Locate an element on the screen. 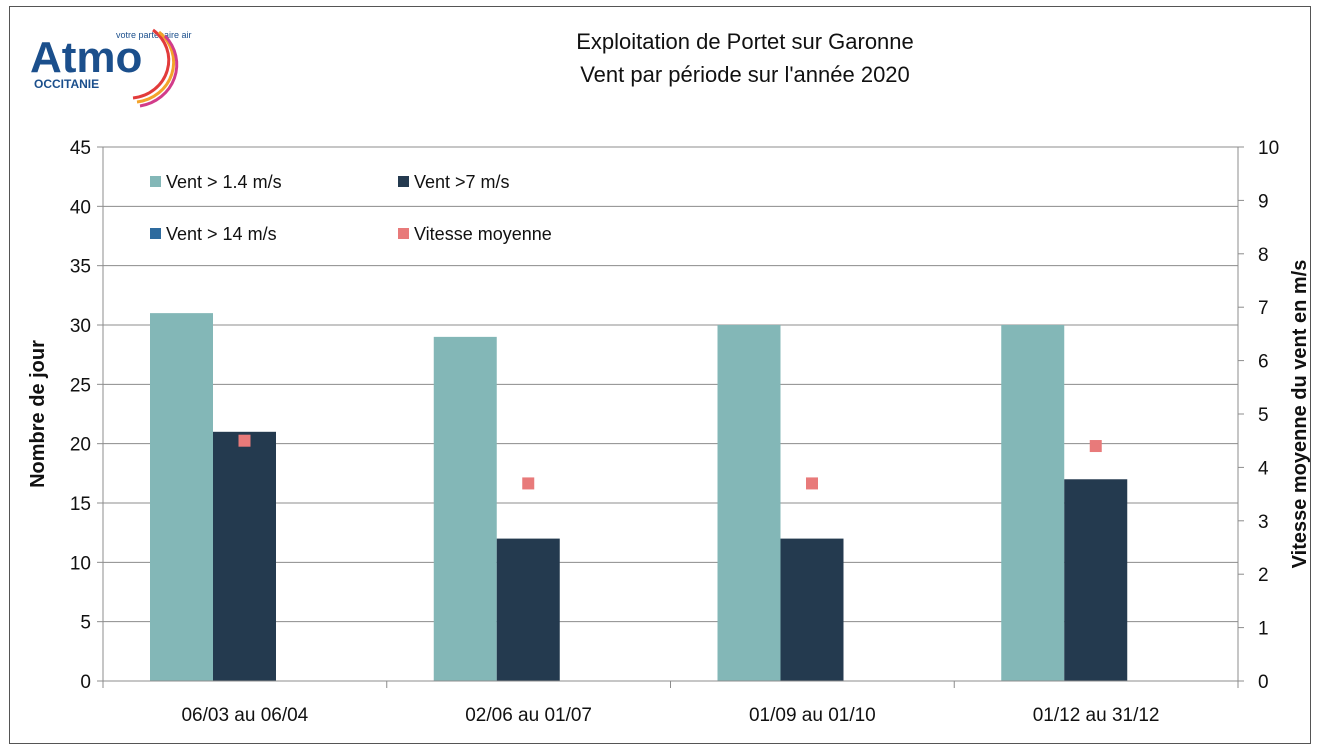 The width and height of the screenshot is (1318, 749). y-tick-label: 45 is located at coordinates (80, 148).